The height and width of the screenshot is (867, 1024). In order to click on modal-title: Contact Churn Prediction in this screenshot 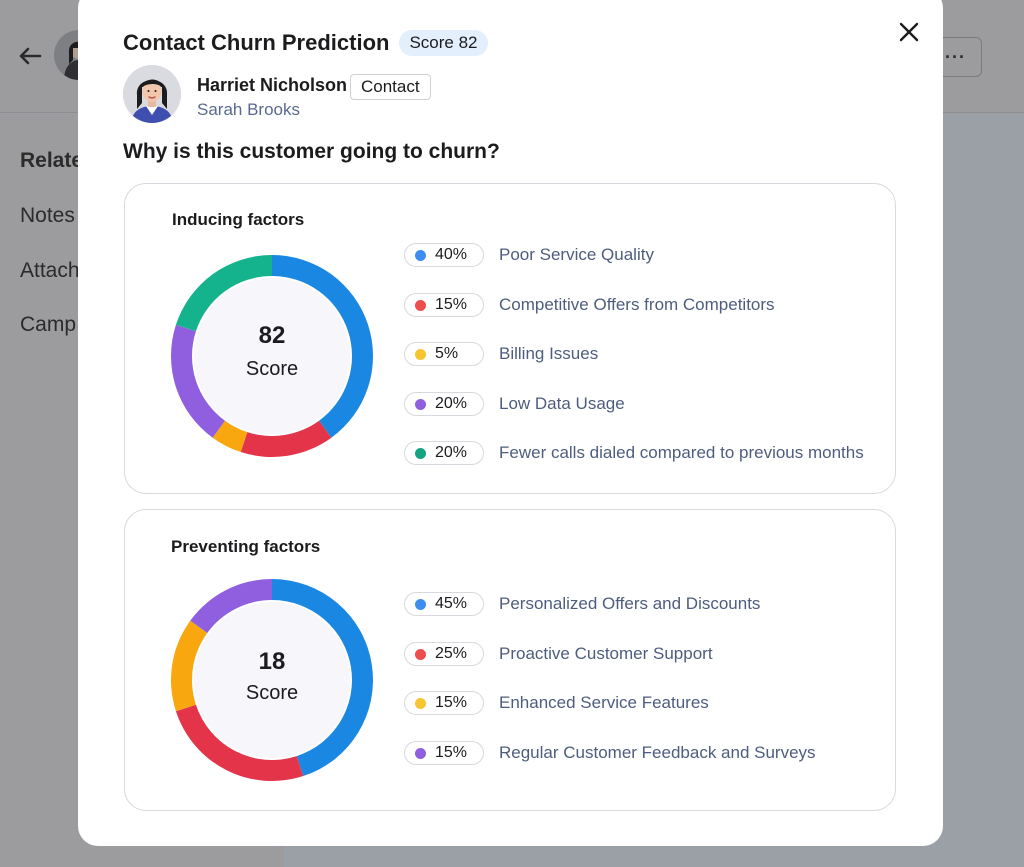, I will do `click(256, 42)`.